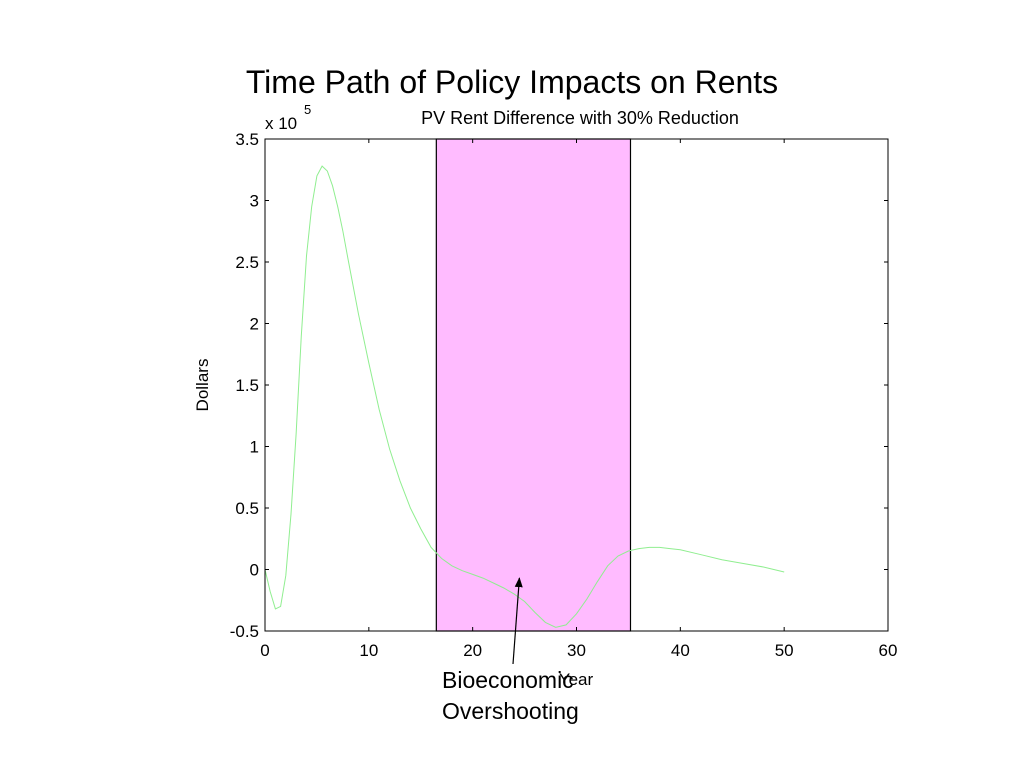 Image resolution: width=1024 pixels, height=768 pixels. Describe the element at coordinates (202, 385) in the screenshot. I see `y-axis-label: Dollars` at that location.